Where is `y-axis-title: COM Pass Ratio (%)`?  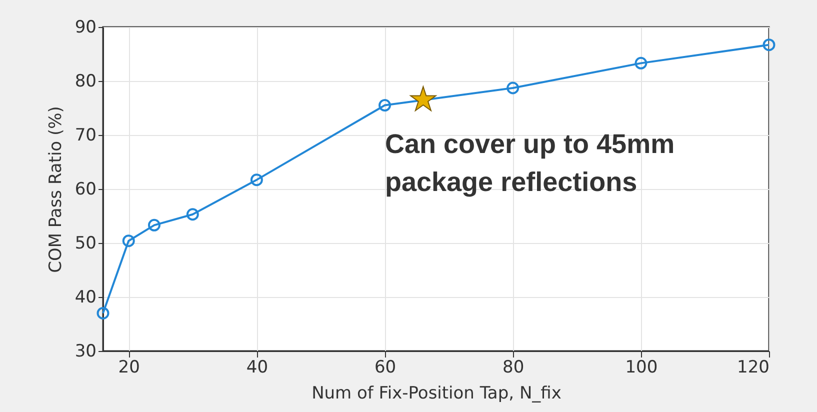
y-axis-title: COM Pass Ratio (%) is located at coordinates (56, 189).